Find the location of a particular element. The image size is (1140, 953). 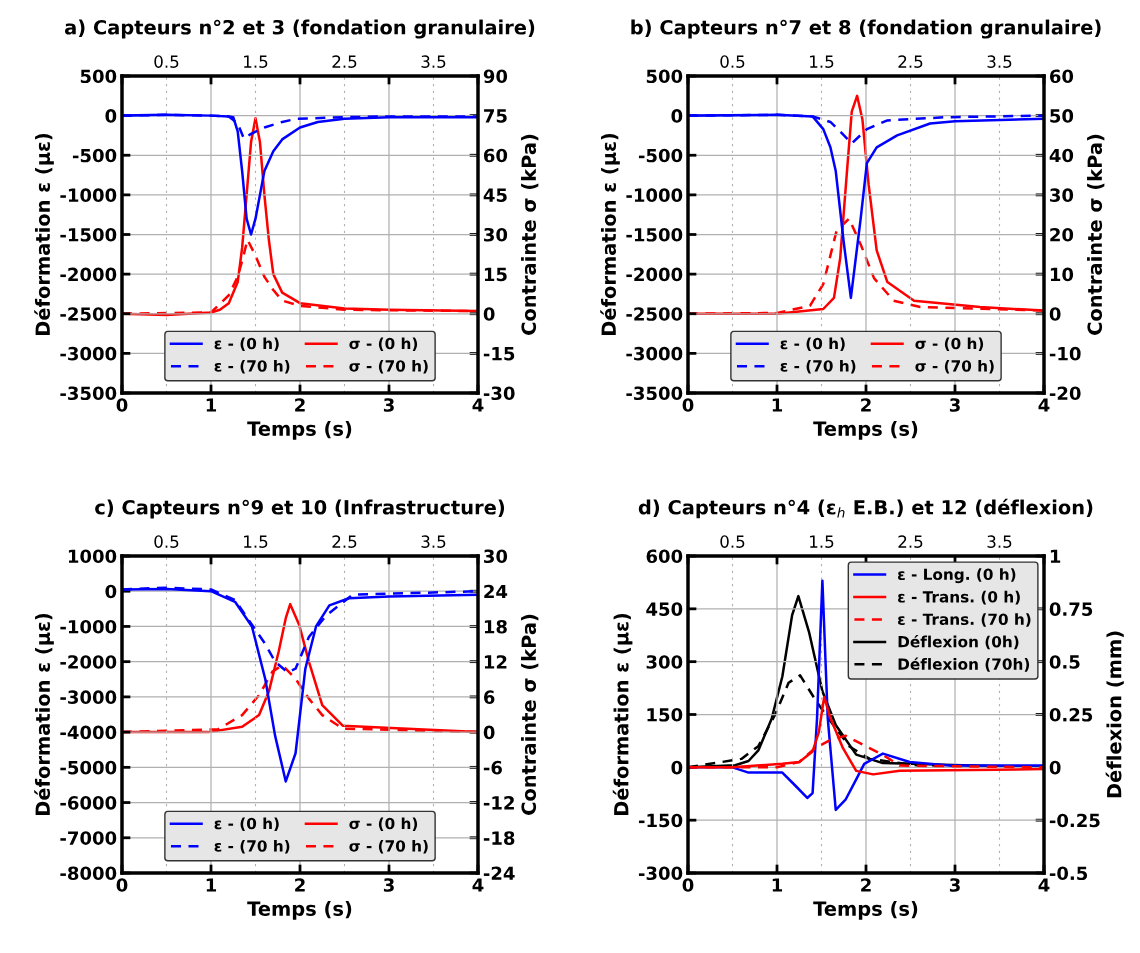

y2-tick-label: -6 is located at coordinates (492, 767).